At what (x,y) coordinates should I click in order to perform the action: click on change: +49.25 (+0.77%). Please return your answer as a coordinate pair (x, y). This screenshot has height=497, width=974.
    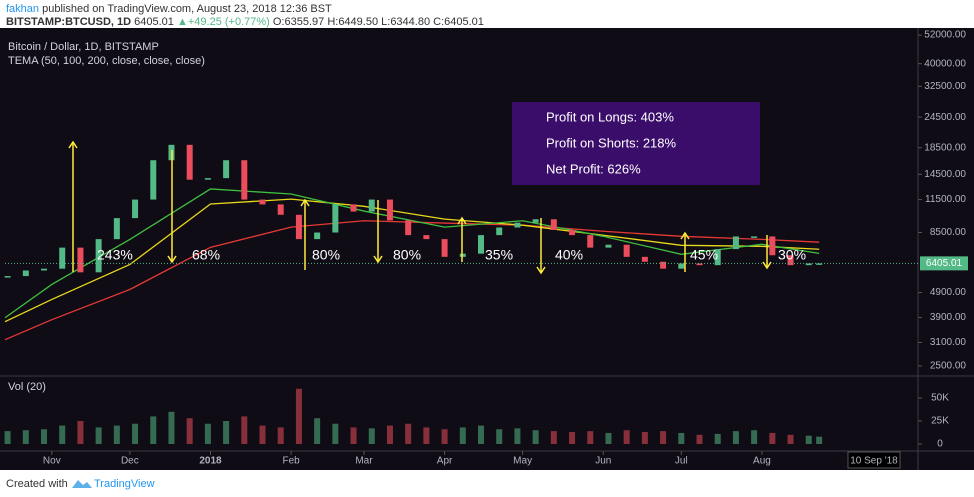
    Looking at the image, I should click on (229, 22).